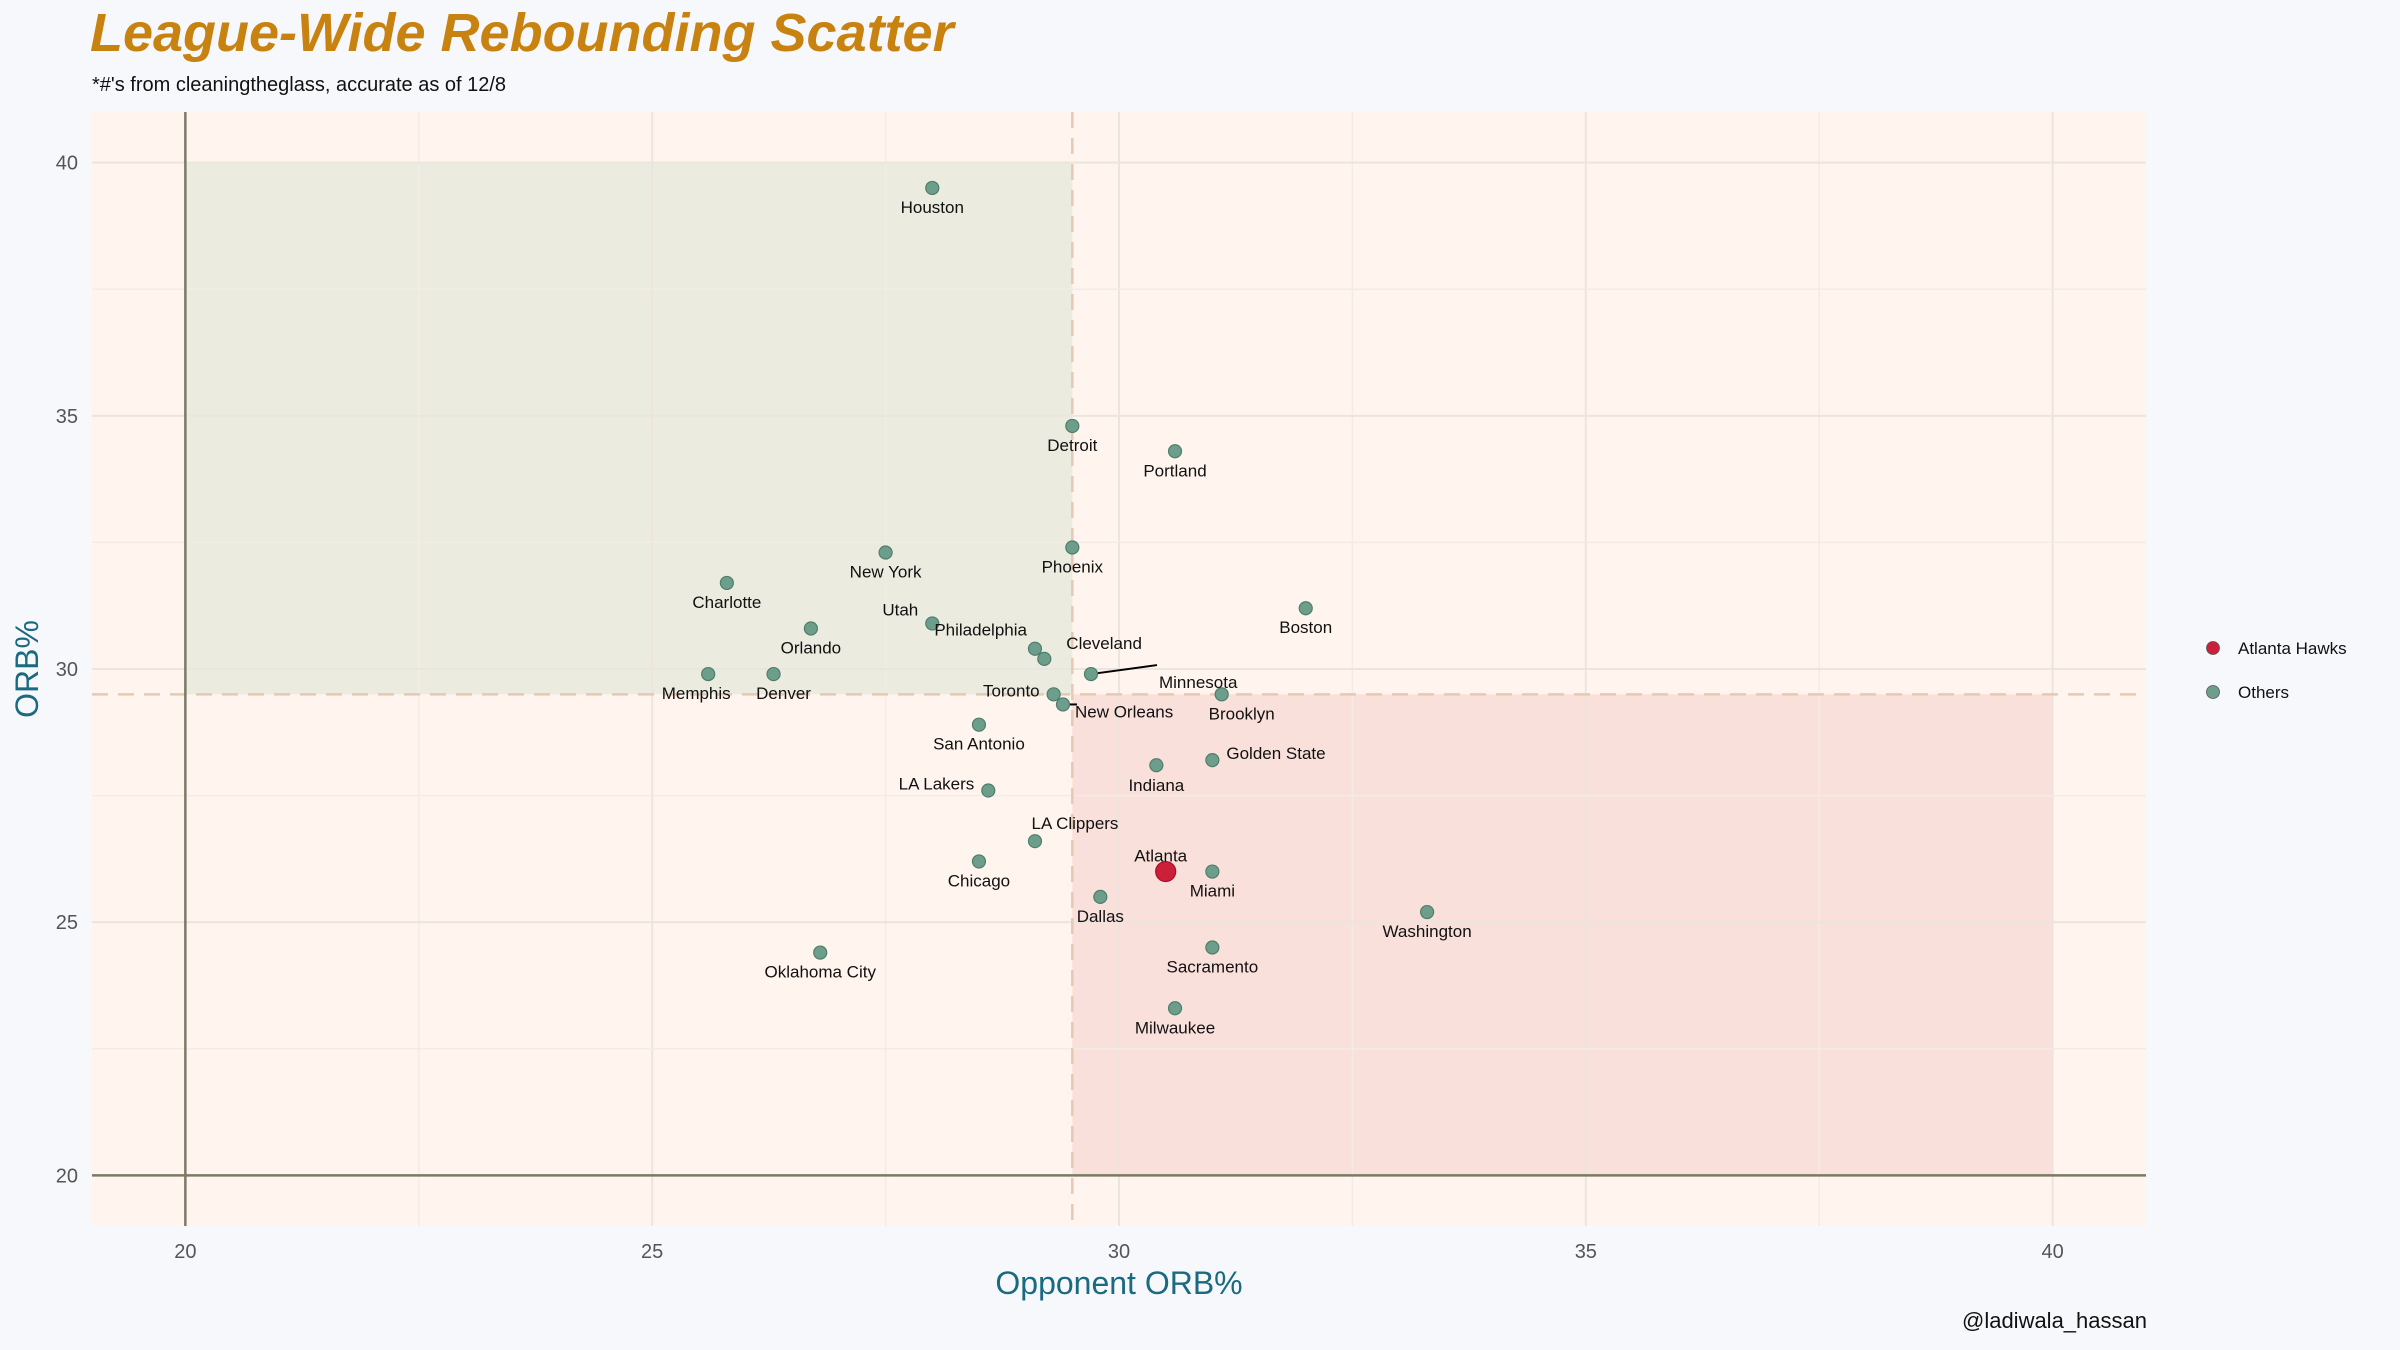 The image size is (2400, 1350). Describe the element at coordinates (726, 602) in the screenshot. I see `label-charlotte: Charlotte` at that location.